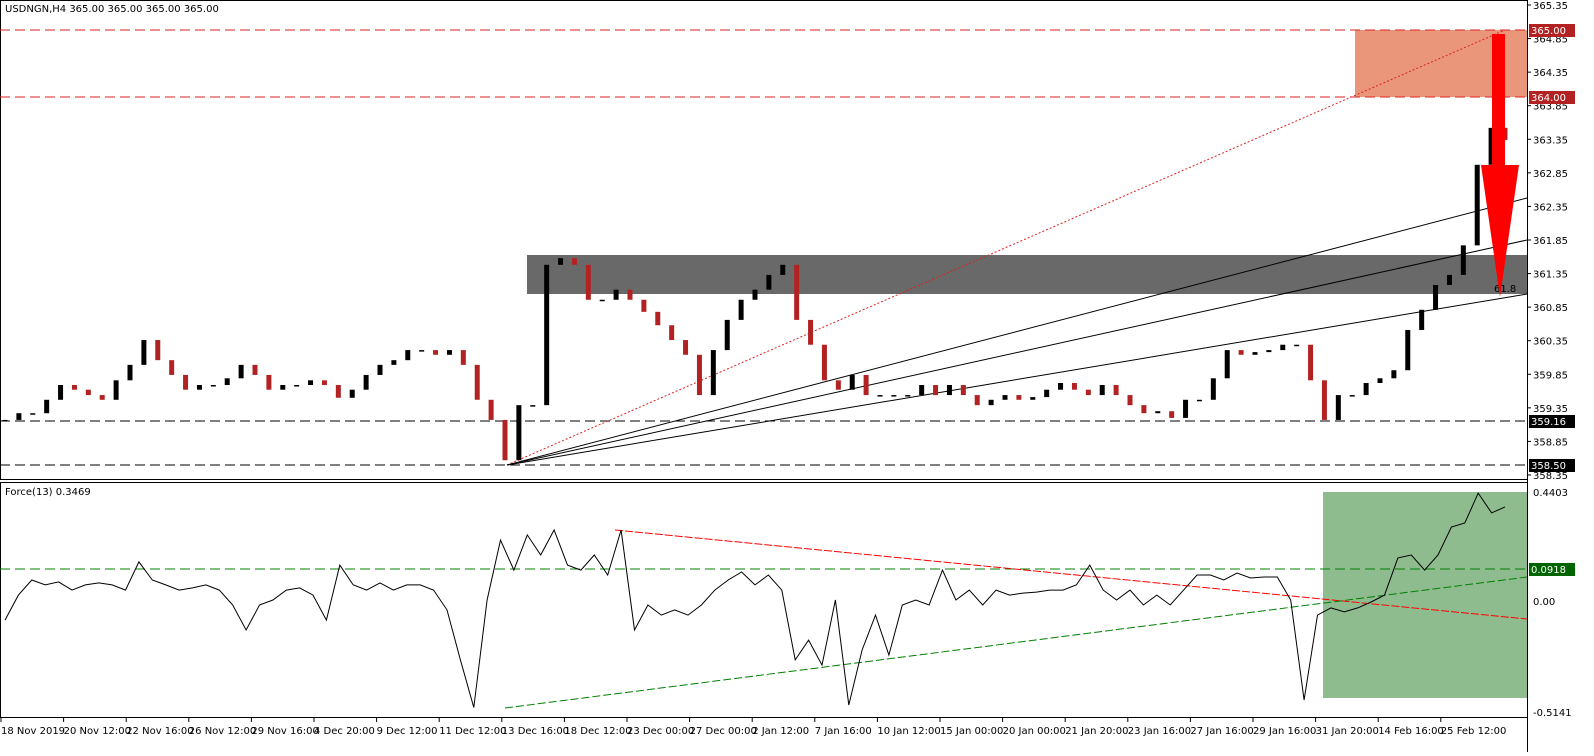 Image resolution: width=1594 pixels, height=756 pixels. I want to click on price-tick-label: 364.85, so click(1550, 40).